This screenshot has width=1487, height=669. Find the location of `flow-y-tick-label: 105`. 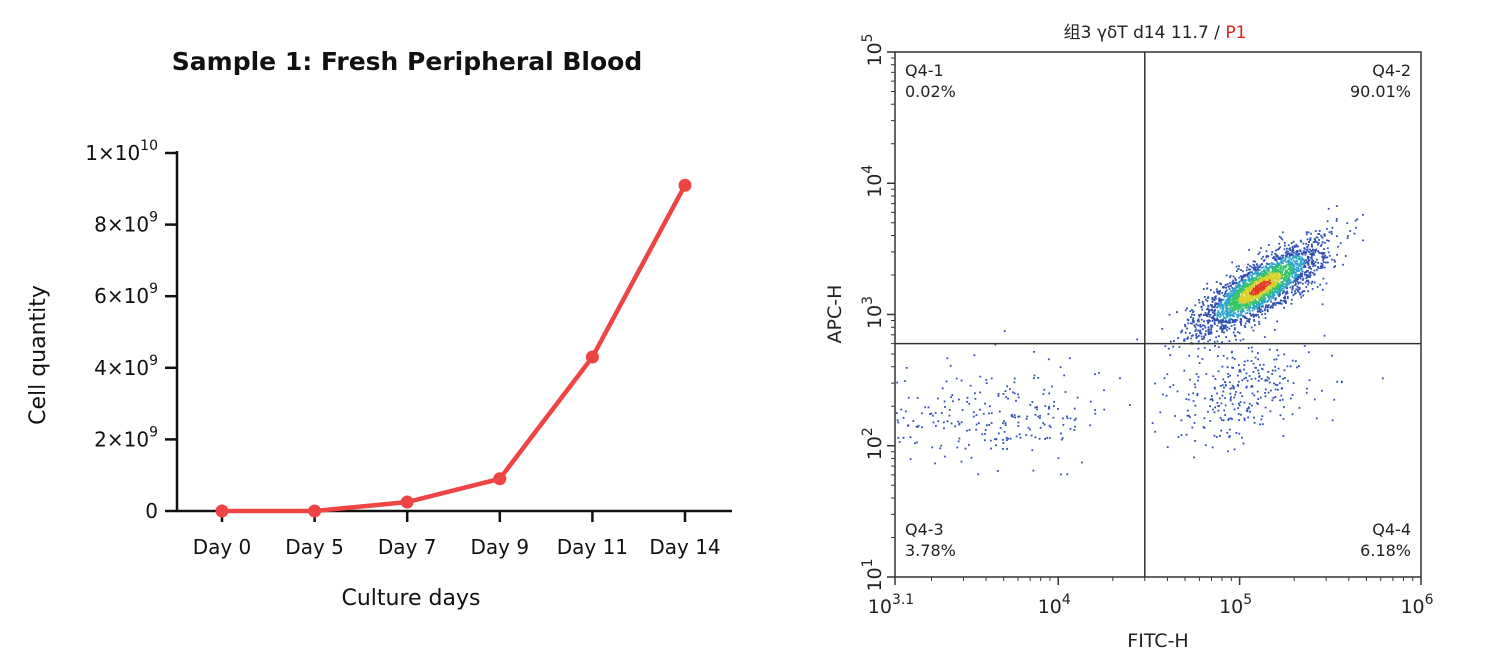

flow-y-tick-label: 105 is located at coordinates (873, 49).